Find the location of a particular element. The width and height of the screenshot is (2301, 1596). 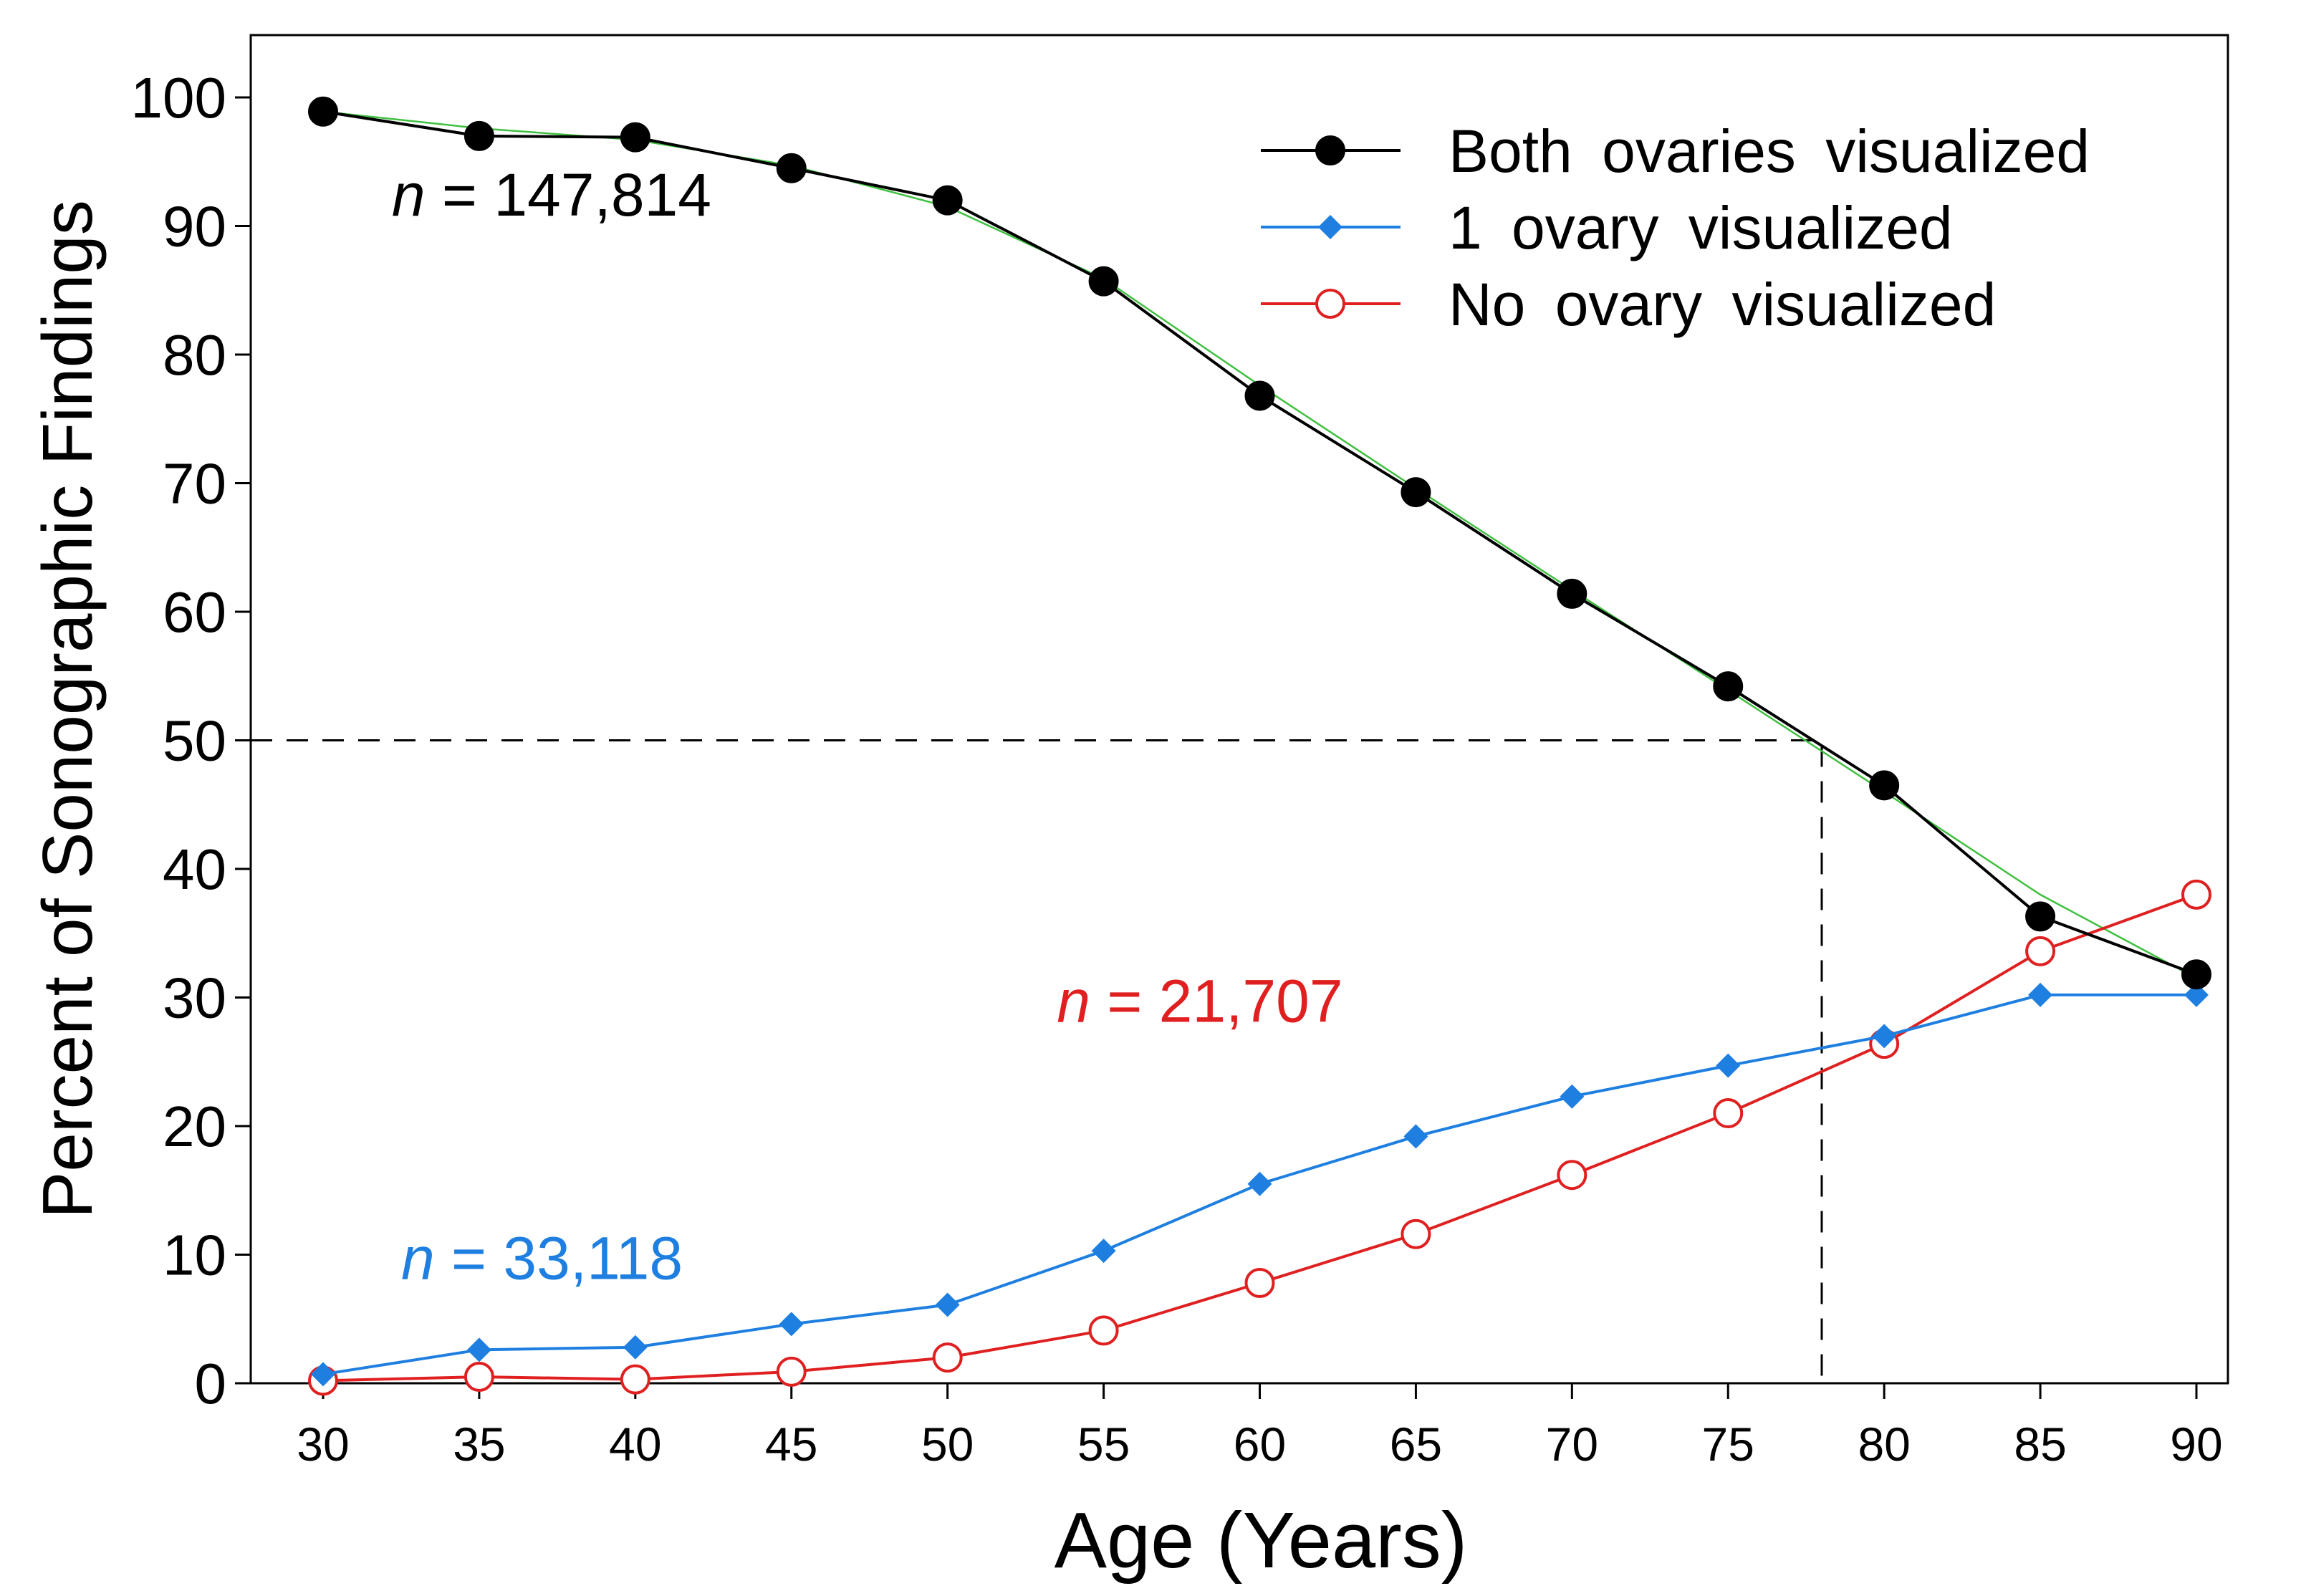

sample-size-label: n = 21,707 is located at coordinates (1199, 1002).